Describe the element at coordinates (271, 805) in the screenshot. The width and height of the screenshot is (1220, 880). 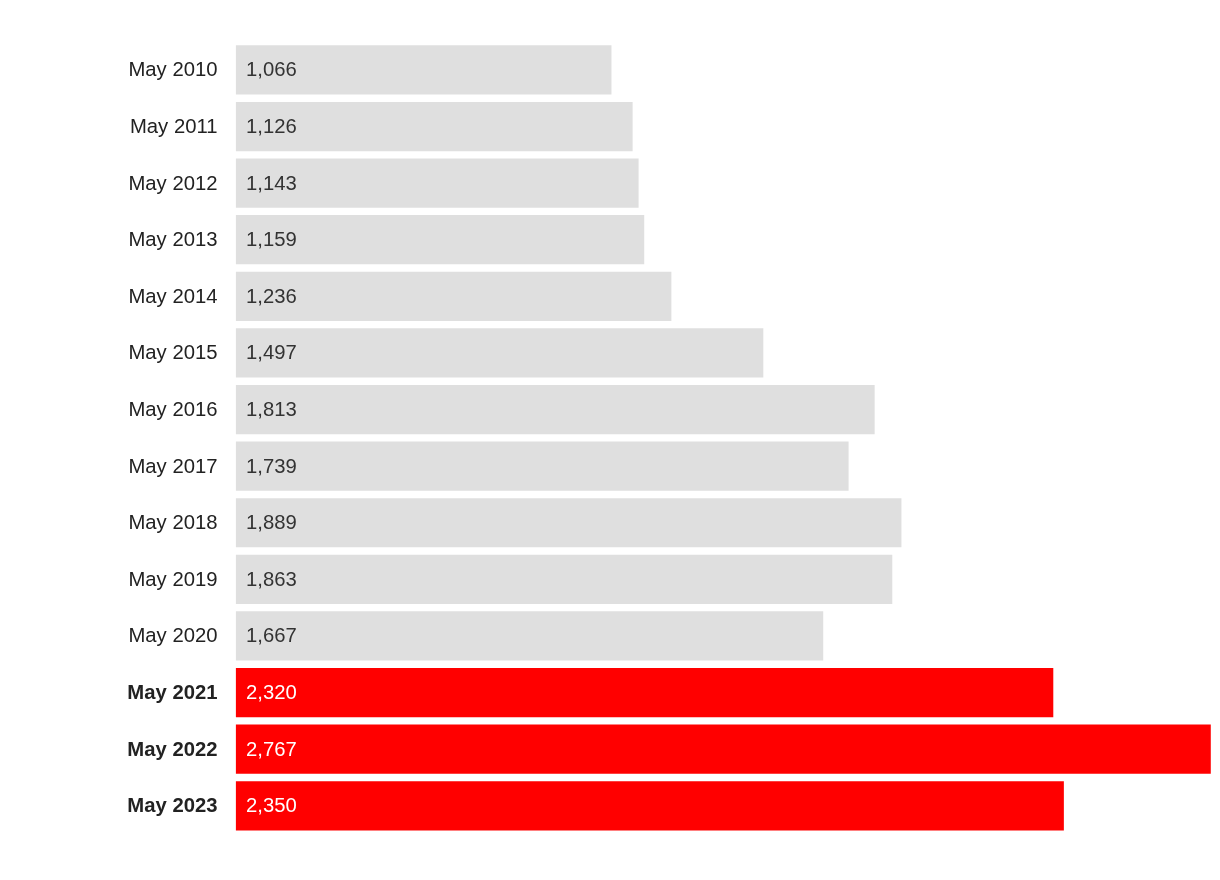
I see `data-label: 2,350` at that location.